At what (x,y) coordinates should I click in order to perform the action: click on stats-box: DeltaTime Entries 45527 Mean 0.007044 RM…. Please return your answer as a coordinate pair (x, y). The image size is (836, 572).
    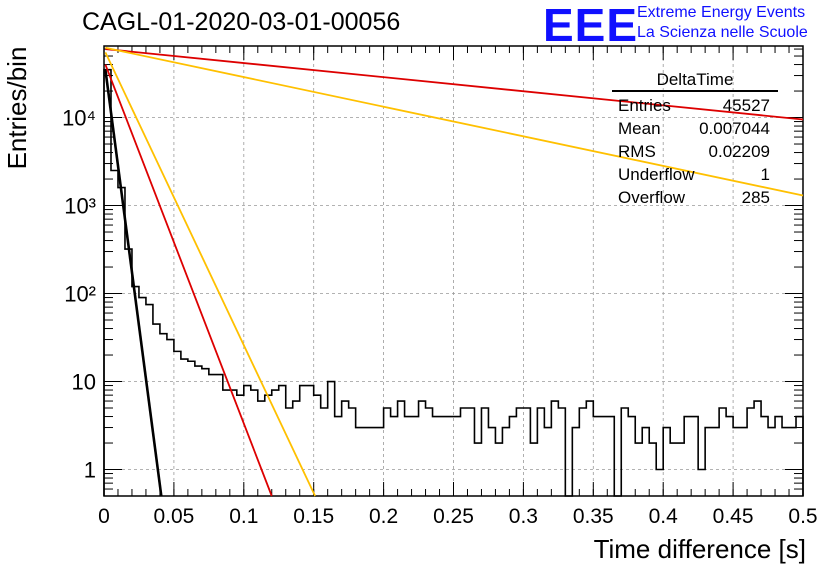
    Looking at the image, I should click on (695, 139).